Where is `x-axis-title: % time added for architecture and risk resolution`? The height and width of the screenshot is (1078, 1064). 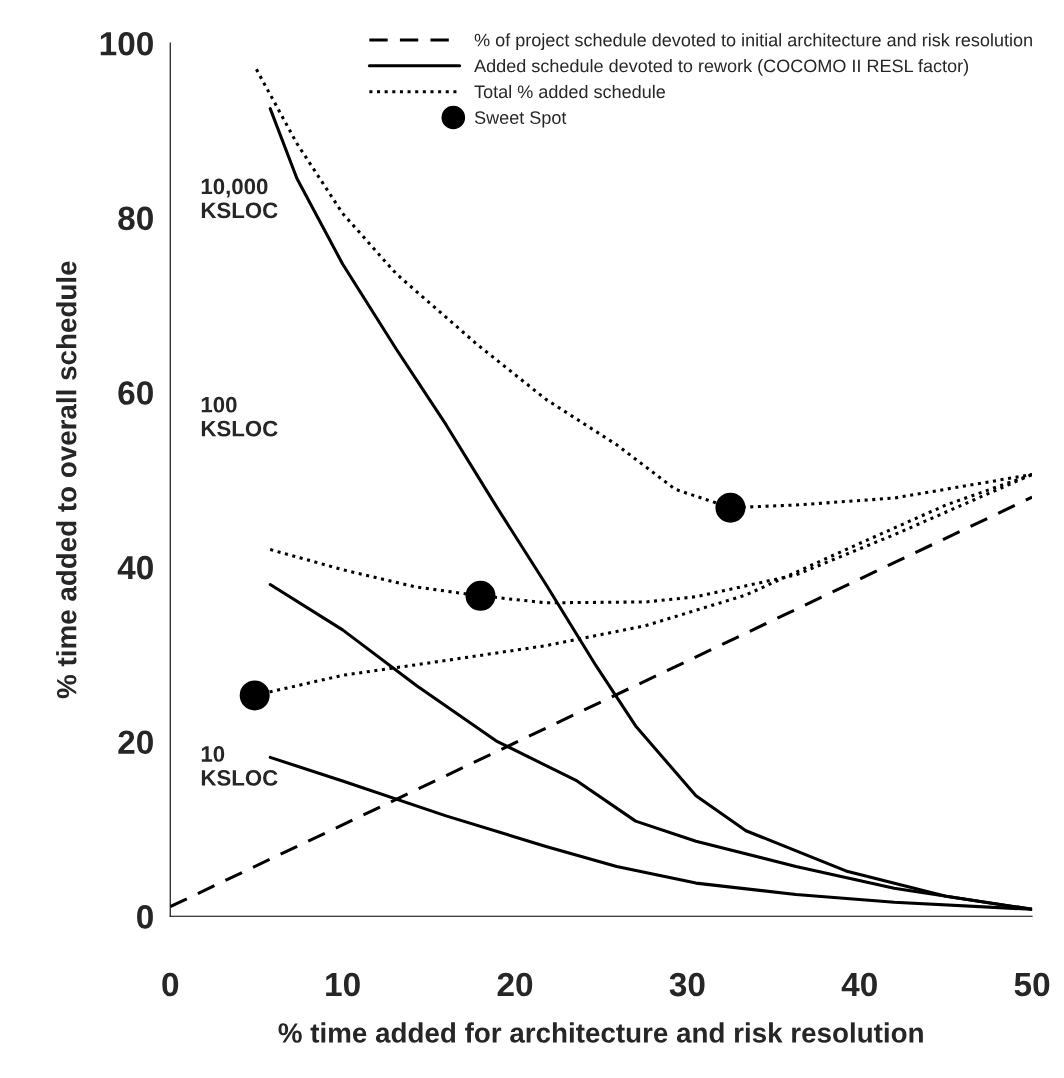
x-axis-title: % time added for architecture and risk resolution is located at coordinates (600, 1032).